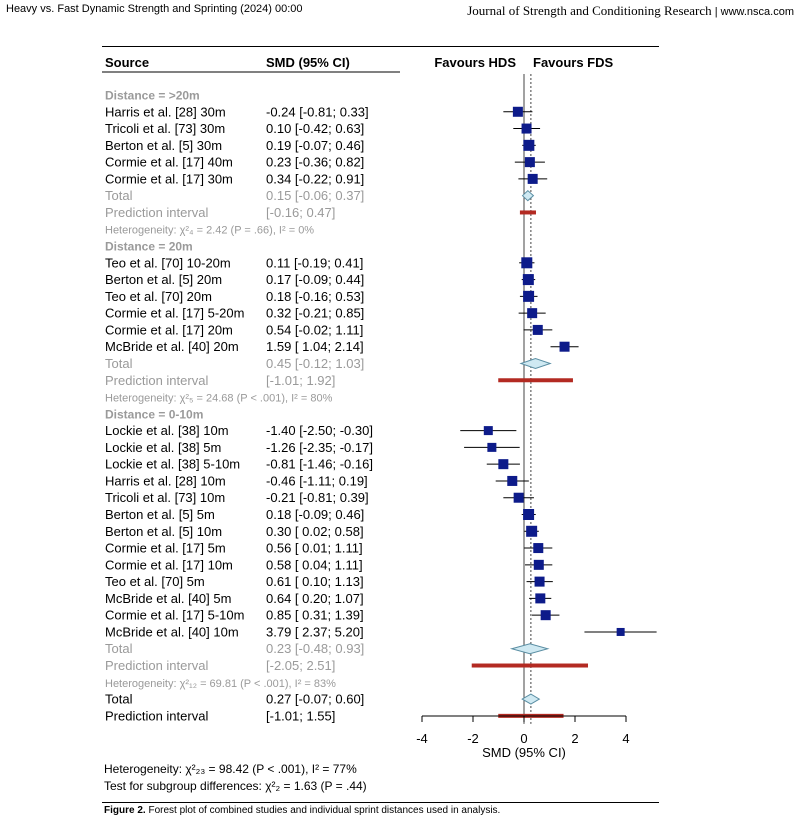 The height and width of the screenshot is (832, 812). I want to click on column-header-estimate: SMD (95% CI), so click(308, 62).